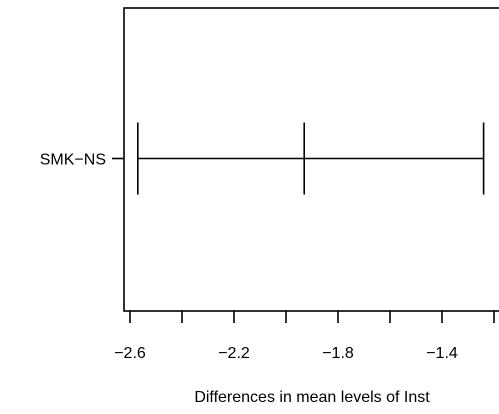  What do you see at coordinates (130, 353) in the screenshot?
I see `x-tick-label: −2.6` at bounding box center [130, 353].